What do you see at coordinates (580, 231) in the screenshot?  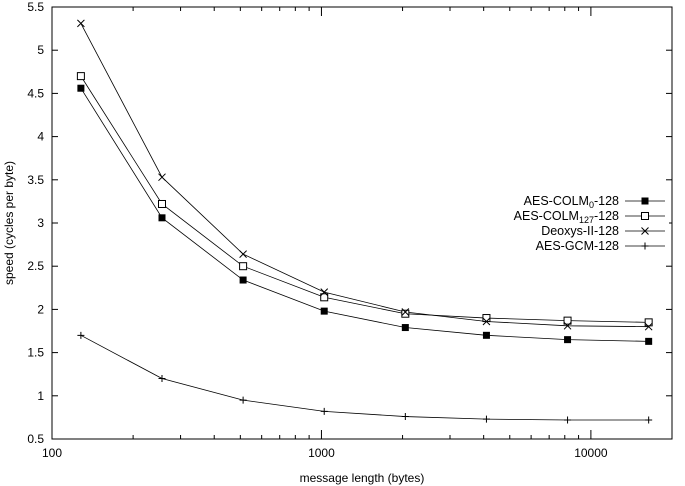 I see `legend-label: Deoxys-II-128` at bounding box center [580, 231].